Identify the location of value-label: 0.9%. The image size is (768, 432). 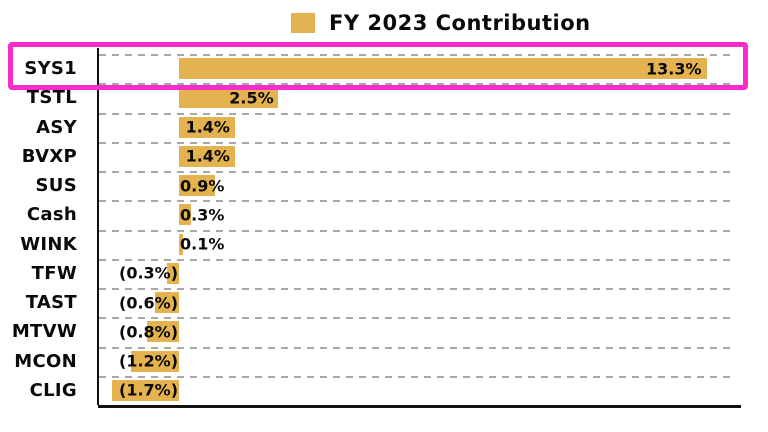
(202, 186).